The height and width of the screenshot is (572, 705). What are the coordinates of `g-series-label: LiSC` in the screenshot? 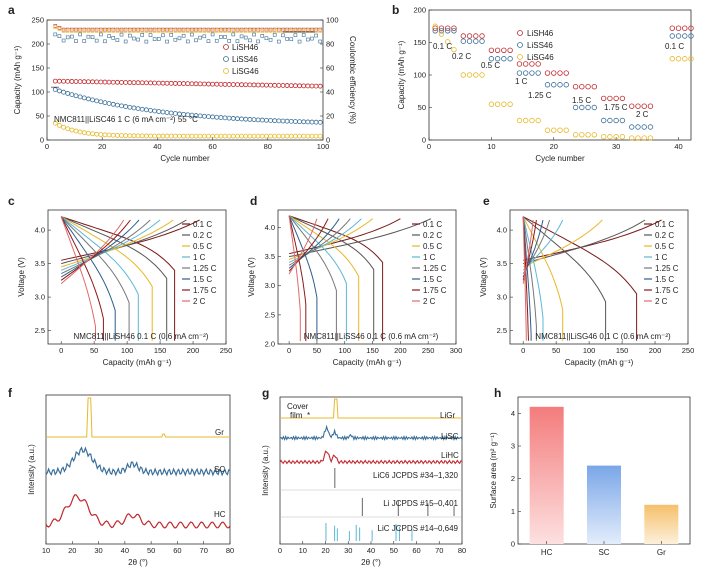 It's located at (450, 436).